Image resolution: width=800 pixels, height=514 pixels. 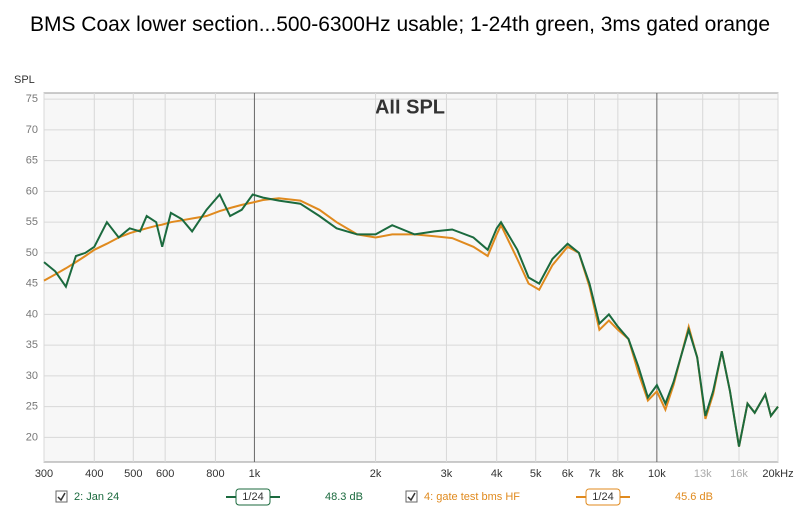 I want to click on y-tick-label: 45, so click(x=32, y=284).